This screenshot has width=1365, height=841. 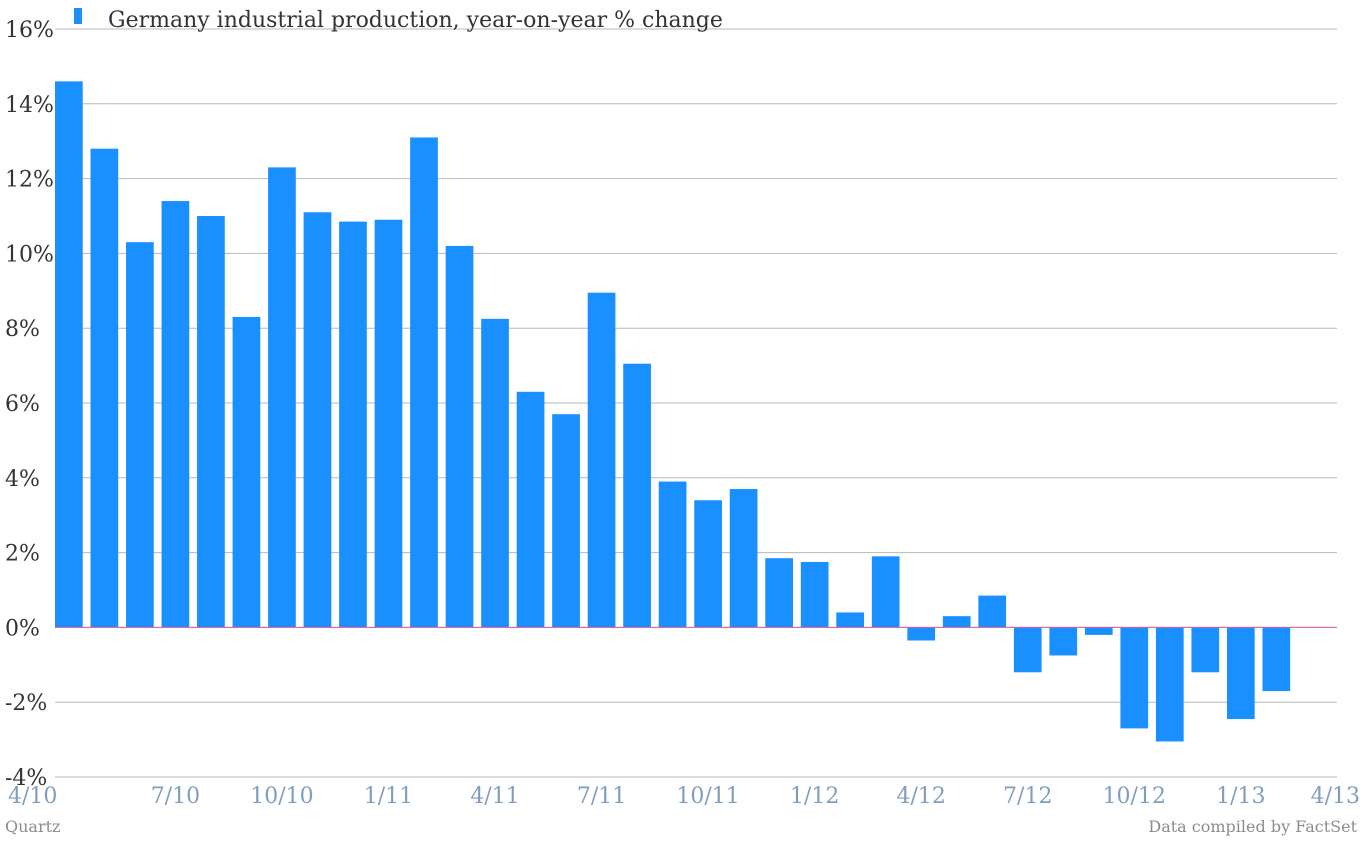 I want to click on x-tick-label: 10/11, so click(x=707, y=796).